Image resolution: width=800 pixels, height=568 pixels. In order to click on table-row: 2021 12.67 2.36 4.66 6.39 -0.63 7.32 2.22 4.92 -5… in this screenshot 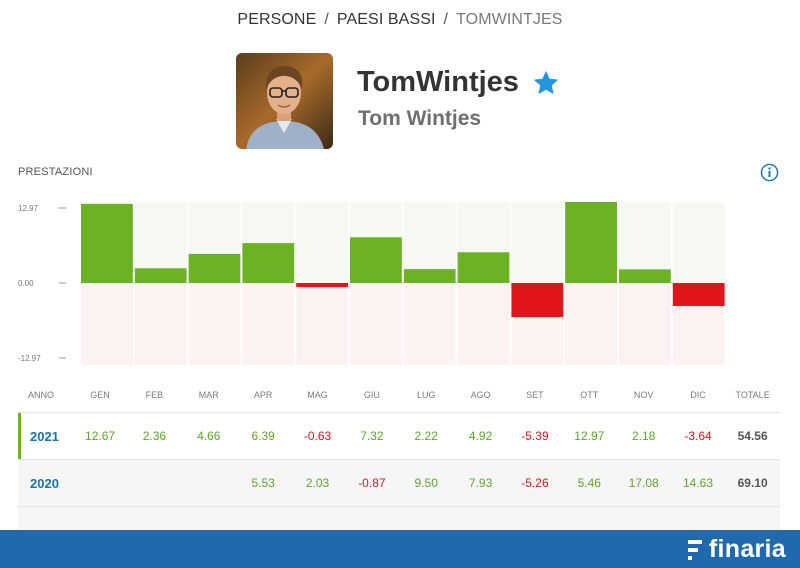, I will do `click(399, 435)`.